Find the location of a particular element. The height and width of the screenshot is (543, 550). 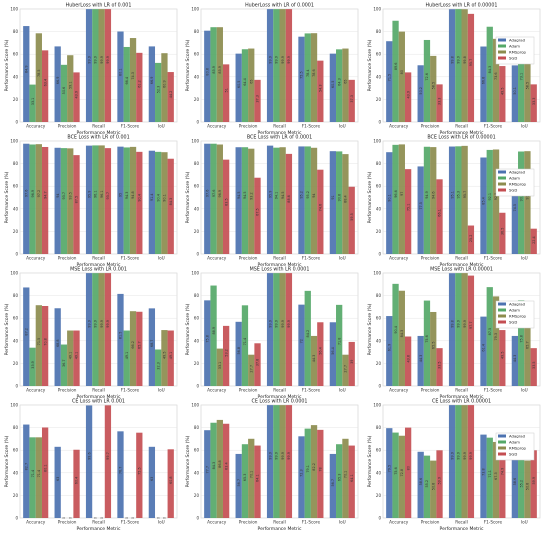

bar-value-label: 64.4 is located at coordinates (245, 82).